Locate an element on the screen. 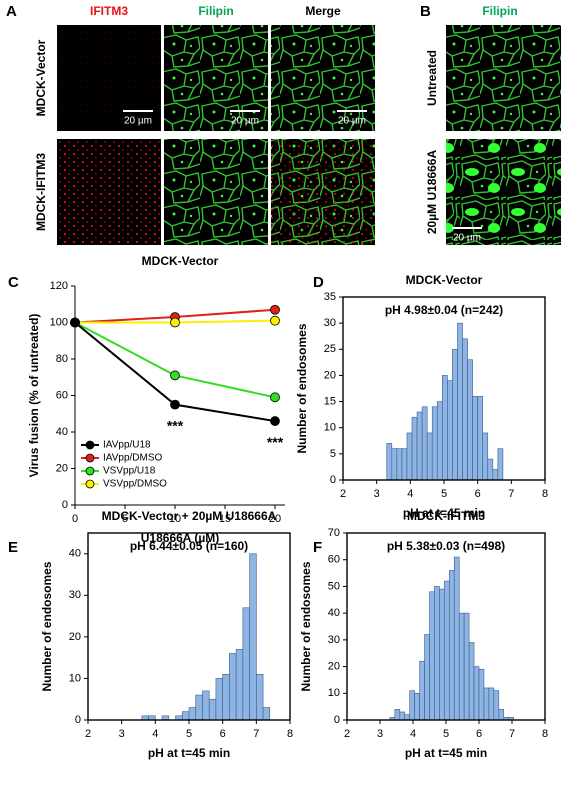 Image resolution: width=569 pixels, height=805 pixels. y-tick-label: 20 is located at coordinates (334, 666).